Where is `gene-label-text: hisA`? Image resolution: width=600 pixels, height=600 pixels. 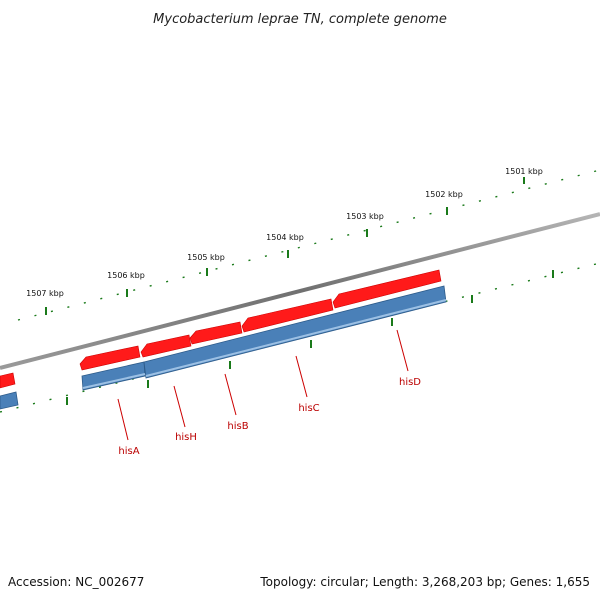 gene-label-text: hisA is located at coordinates (128, 451).